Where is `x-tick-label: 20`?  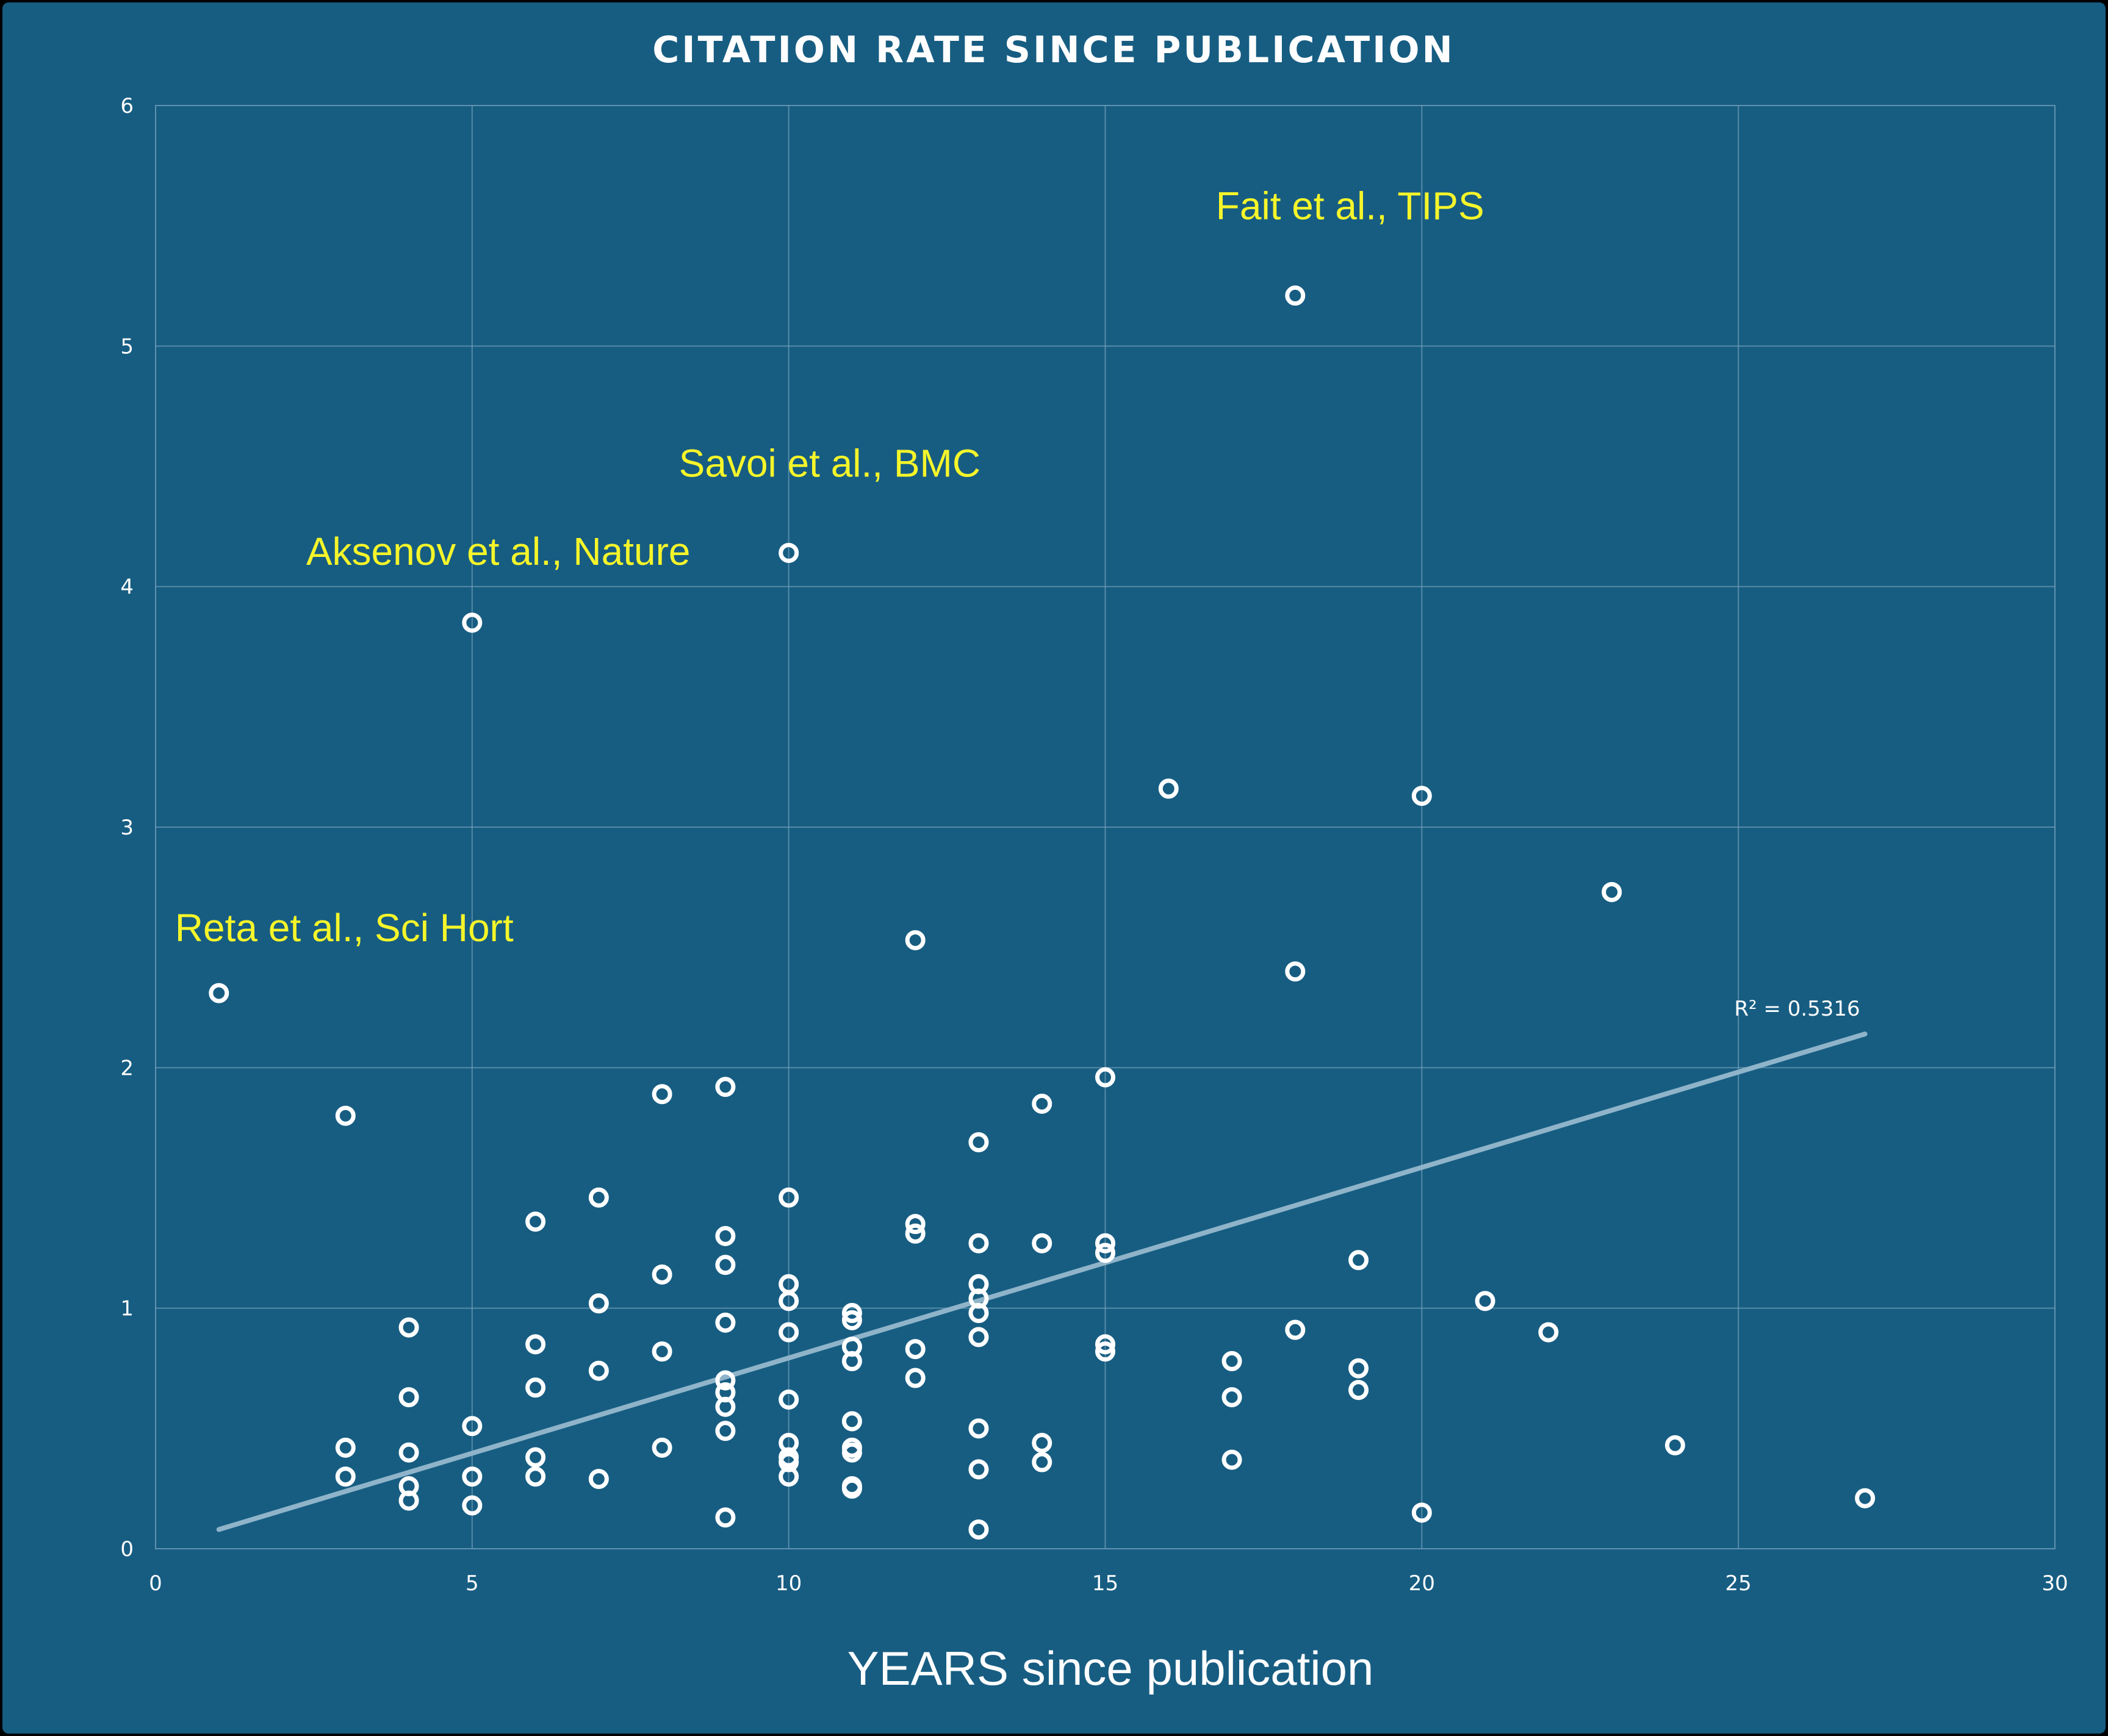
x-tick-label: 20 is located at coordinates (1422, 1583).